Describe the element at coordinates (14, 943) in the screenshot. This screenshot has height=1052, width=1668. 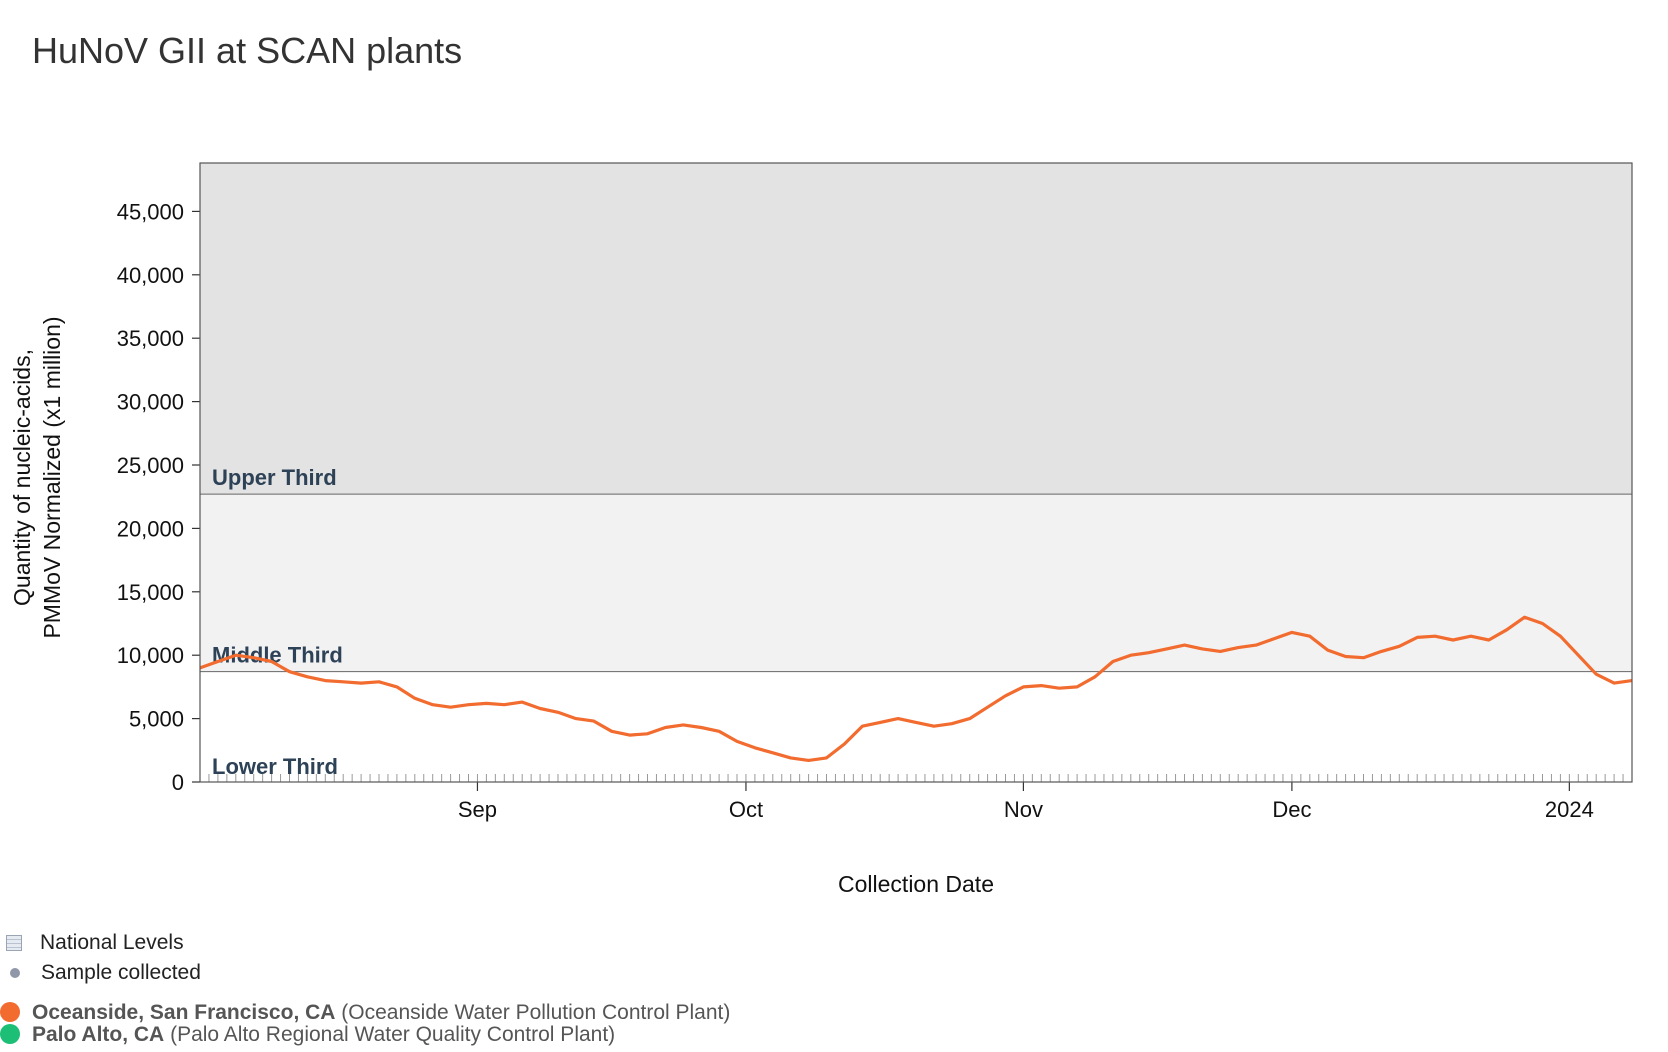
I see `national-levels-icon` at that location.